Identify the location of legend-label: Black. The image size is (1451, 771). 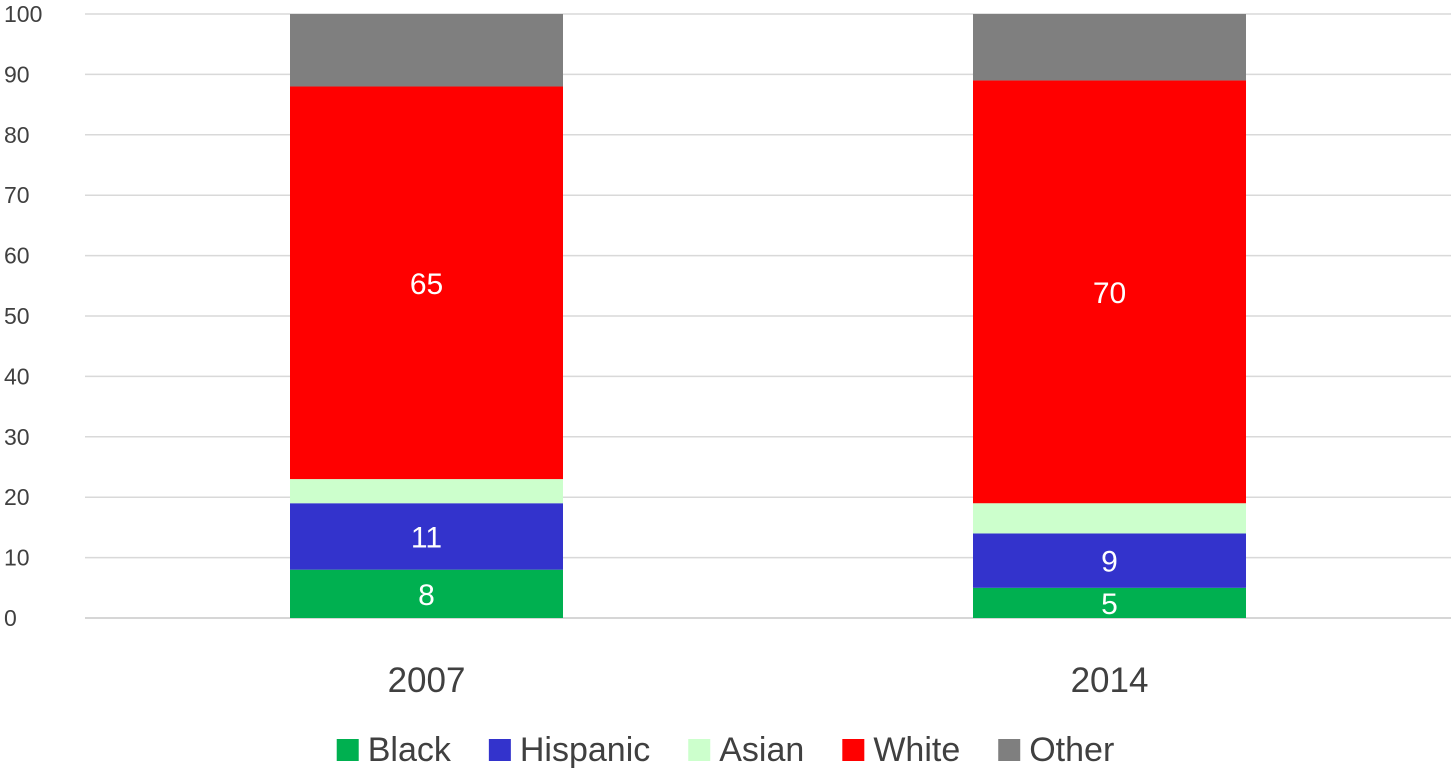
(410, 750).